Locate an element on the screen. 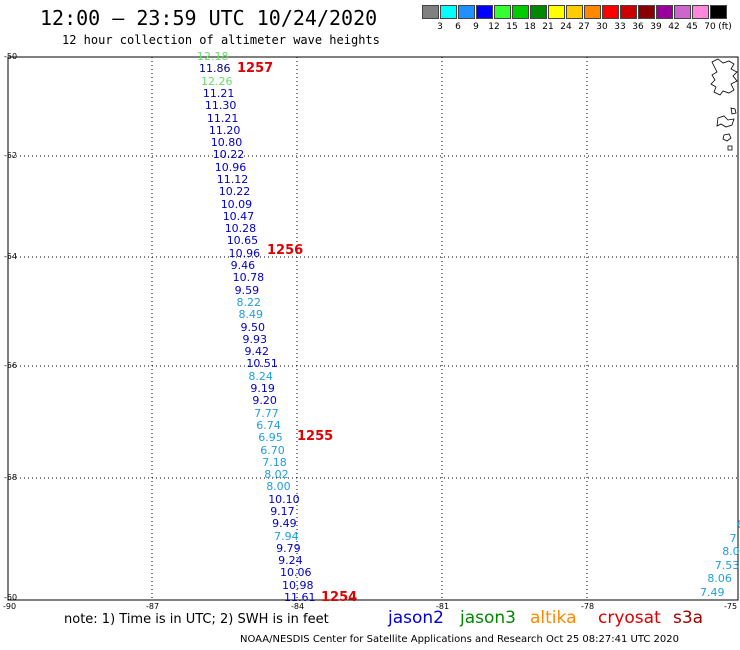  wave-height-value: 8.00 is located at coordinates (278, 487).